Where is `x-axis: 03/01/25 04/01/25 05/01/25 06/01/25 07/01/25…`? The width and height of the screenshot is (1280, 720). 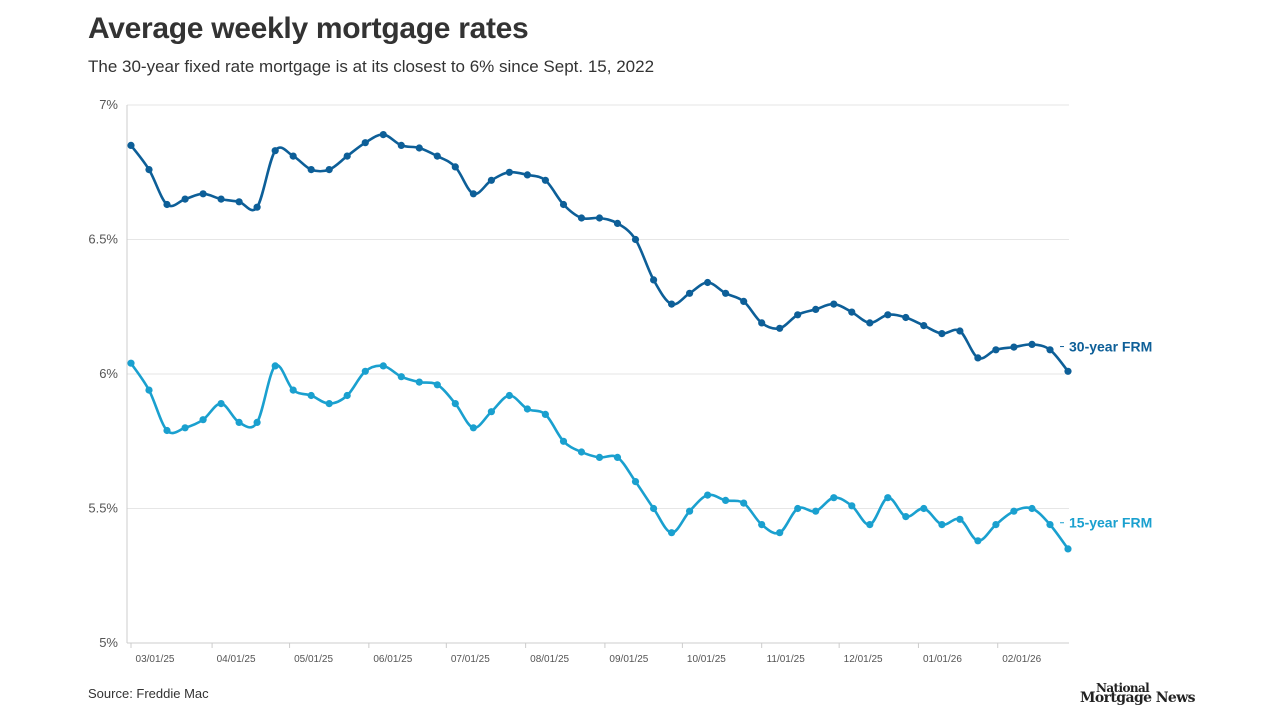
x-axis: 03/01/25 04/01/25 05/01/25 06/01/25 07/01/25… is located at coordinates (586, 654).